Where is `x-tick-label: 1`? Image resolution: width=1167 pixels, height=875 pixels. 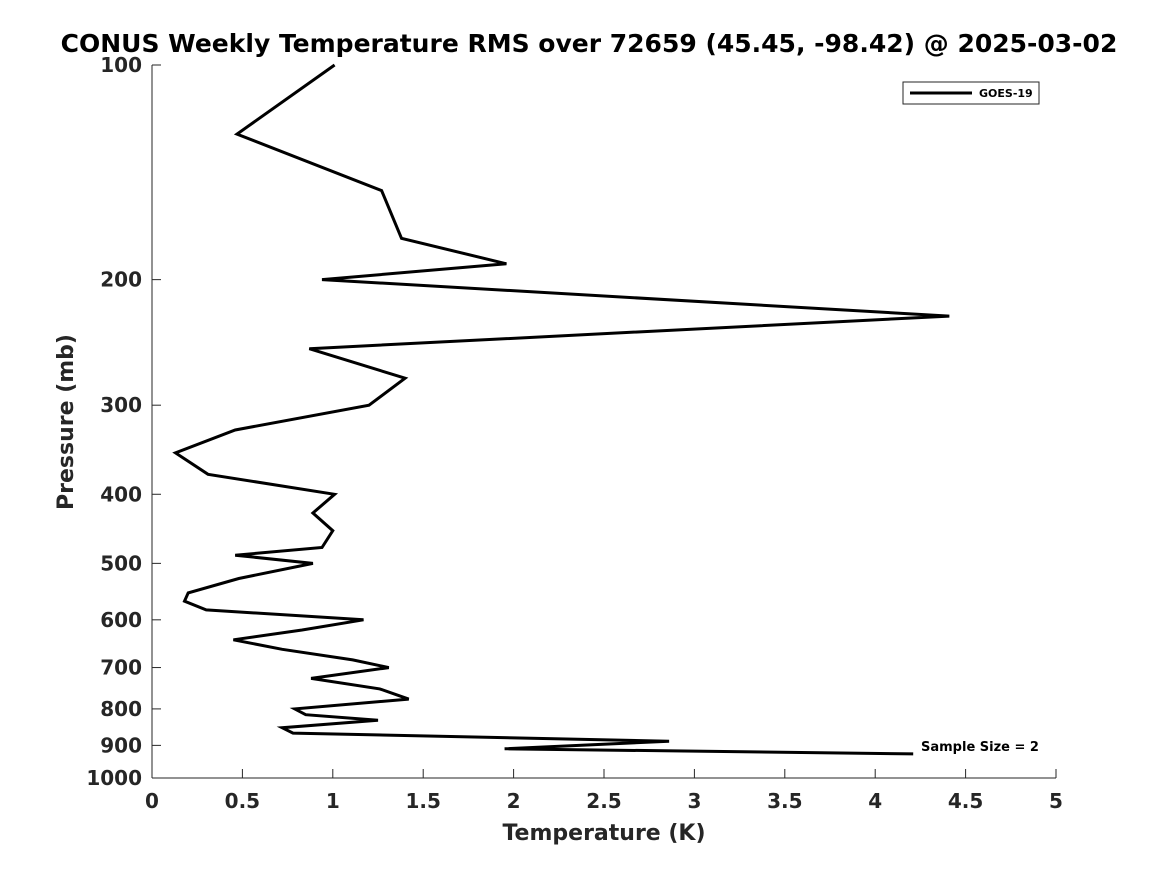
x-tick-label: 1 is located at coordinates (333, 801).